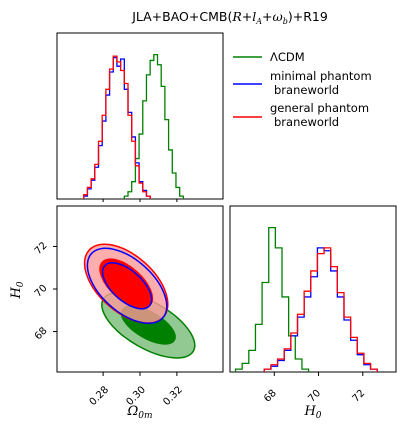 The width and height of the screenshot is (407, 431). I want to click on contour-ytick-label-1: 70, so click(41, 291).